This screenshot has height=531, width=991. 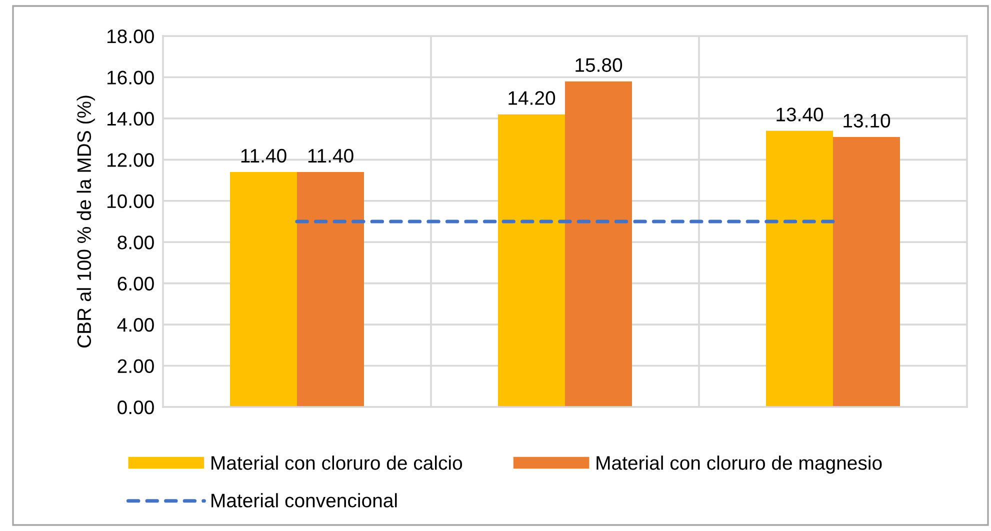 What do you see at coordinates (136, 366) in the screenshot?
I see `y-tick-label: 2.00` at bounding box center [136, 366].